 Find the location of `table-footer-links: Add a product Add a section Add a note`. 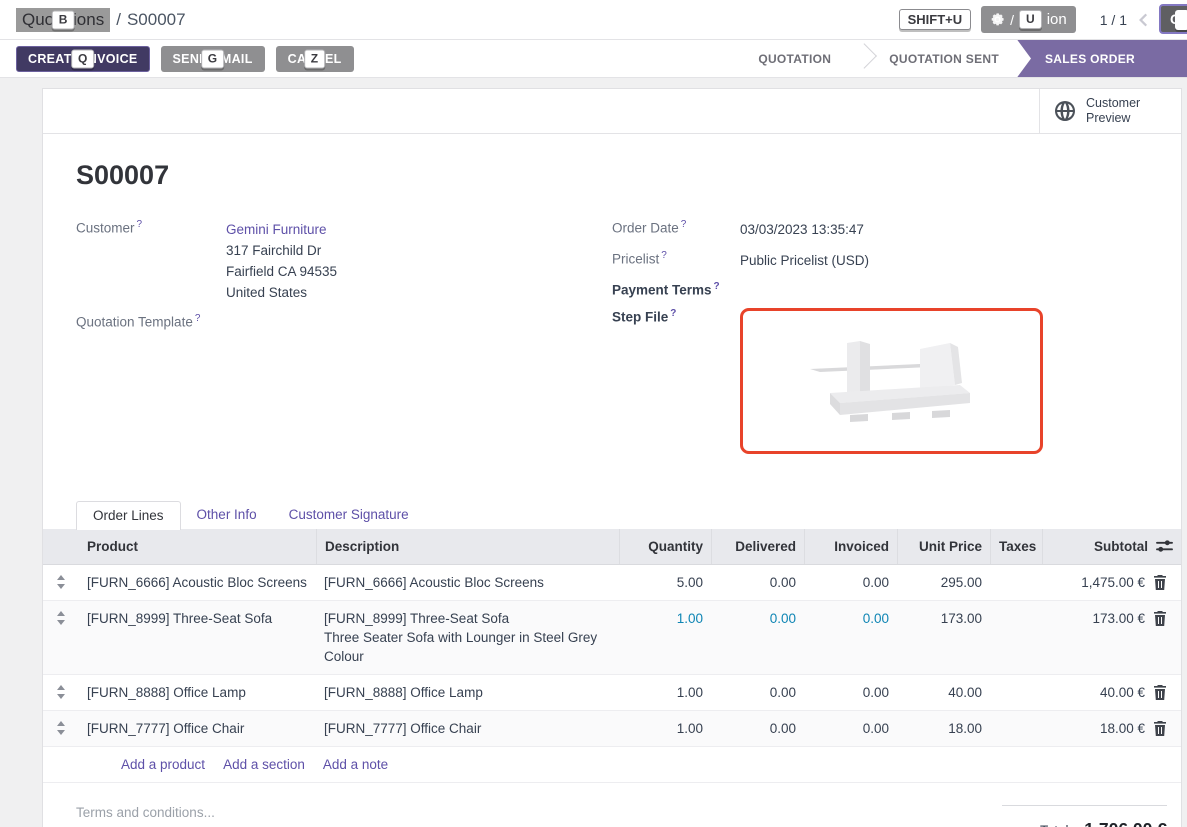

table-footer-links: Add a product Add a section Add a note is located at coordinates (612, 765).